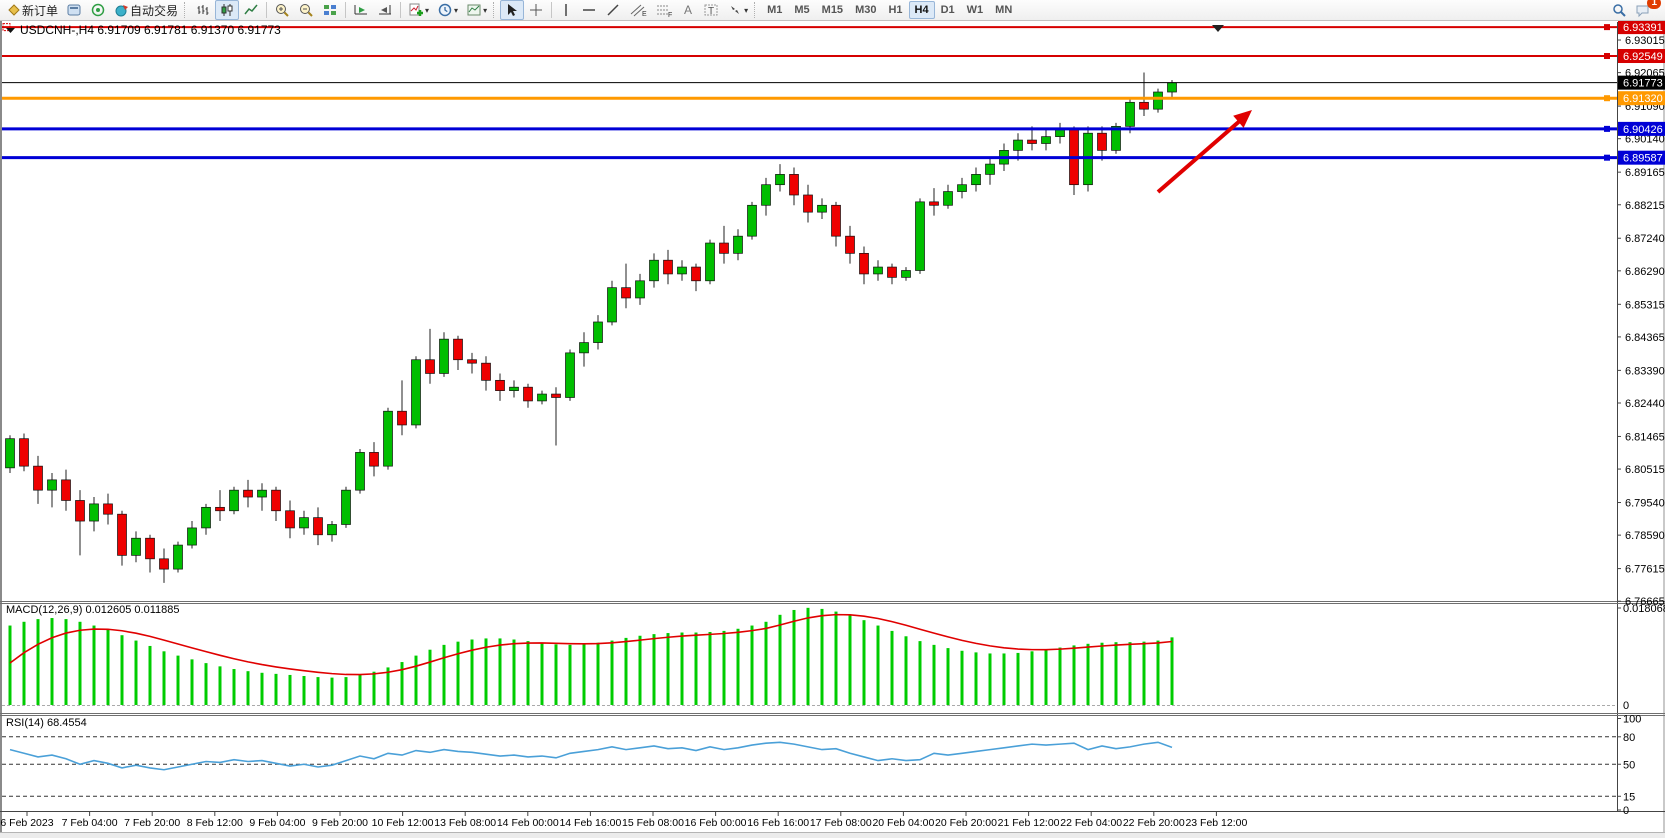 This screenshot has width=1665, height=838. I want to click on zoom-out-icon, so click(306, 10).